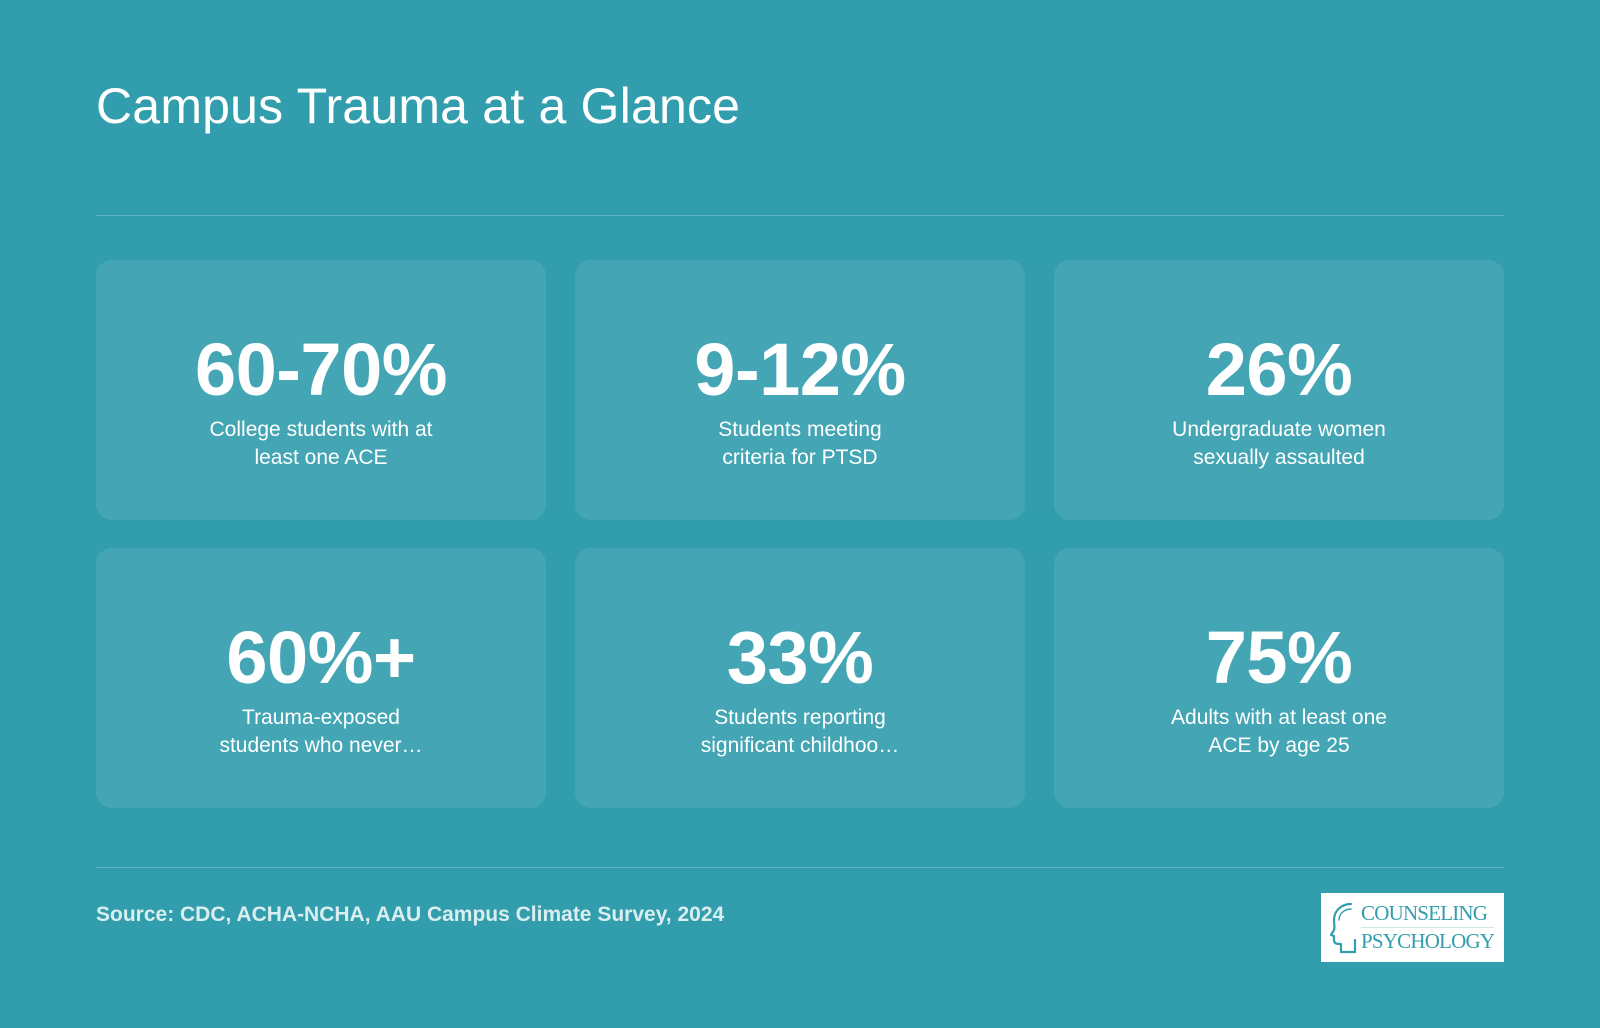 This screenshot has height=1028, width=1600. What do you see at coordinates (1279, 443) in the screenshot?
I see `stat-label: Undergraduate women sexually assaulted` at bounding box center [1279, 443].